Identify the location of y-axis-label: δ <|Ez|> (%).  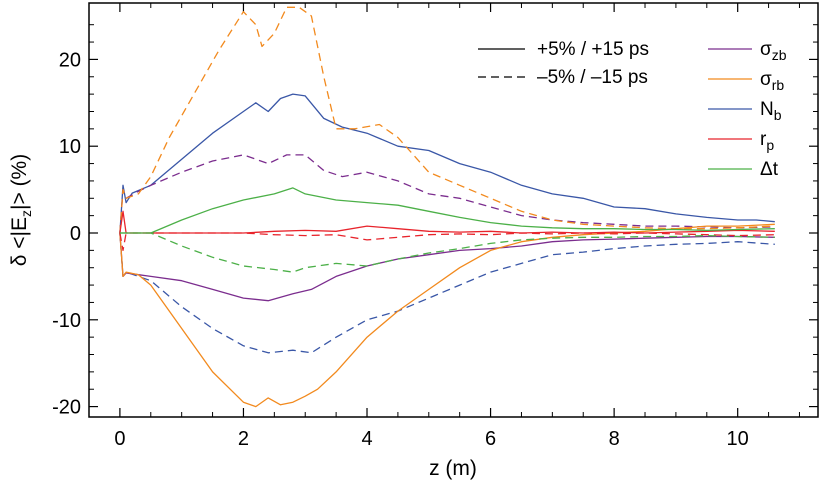
(21, 210).